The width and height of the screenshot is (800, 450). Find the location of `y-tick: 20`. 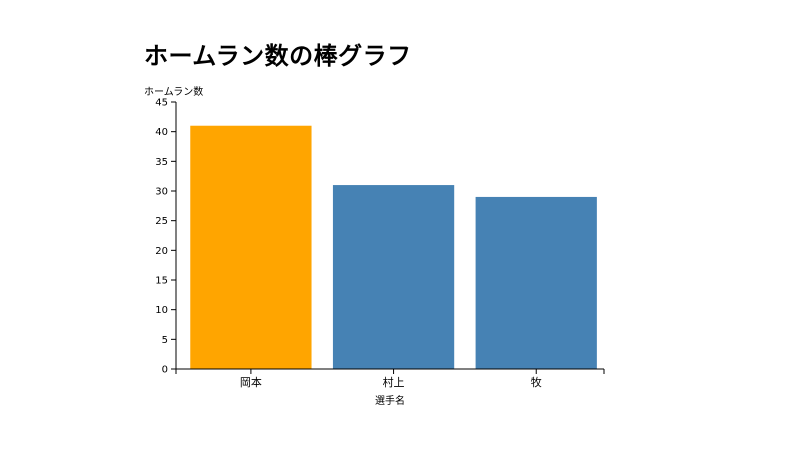

y-tick: 20 is located at coordinates (165, 251).